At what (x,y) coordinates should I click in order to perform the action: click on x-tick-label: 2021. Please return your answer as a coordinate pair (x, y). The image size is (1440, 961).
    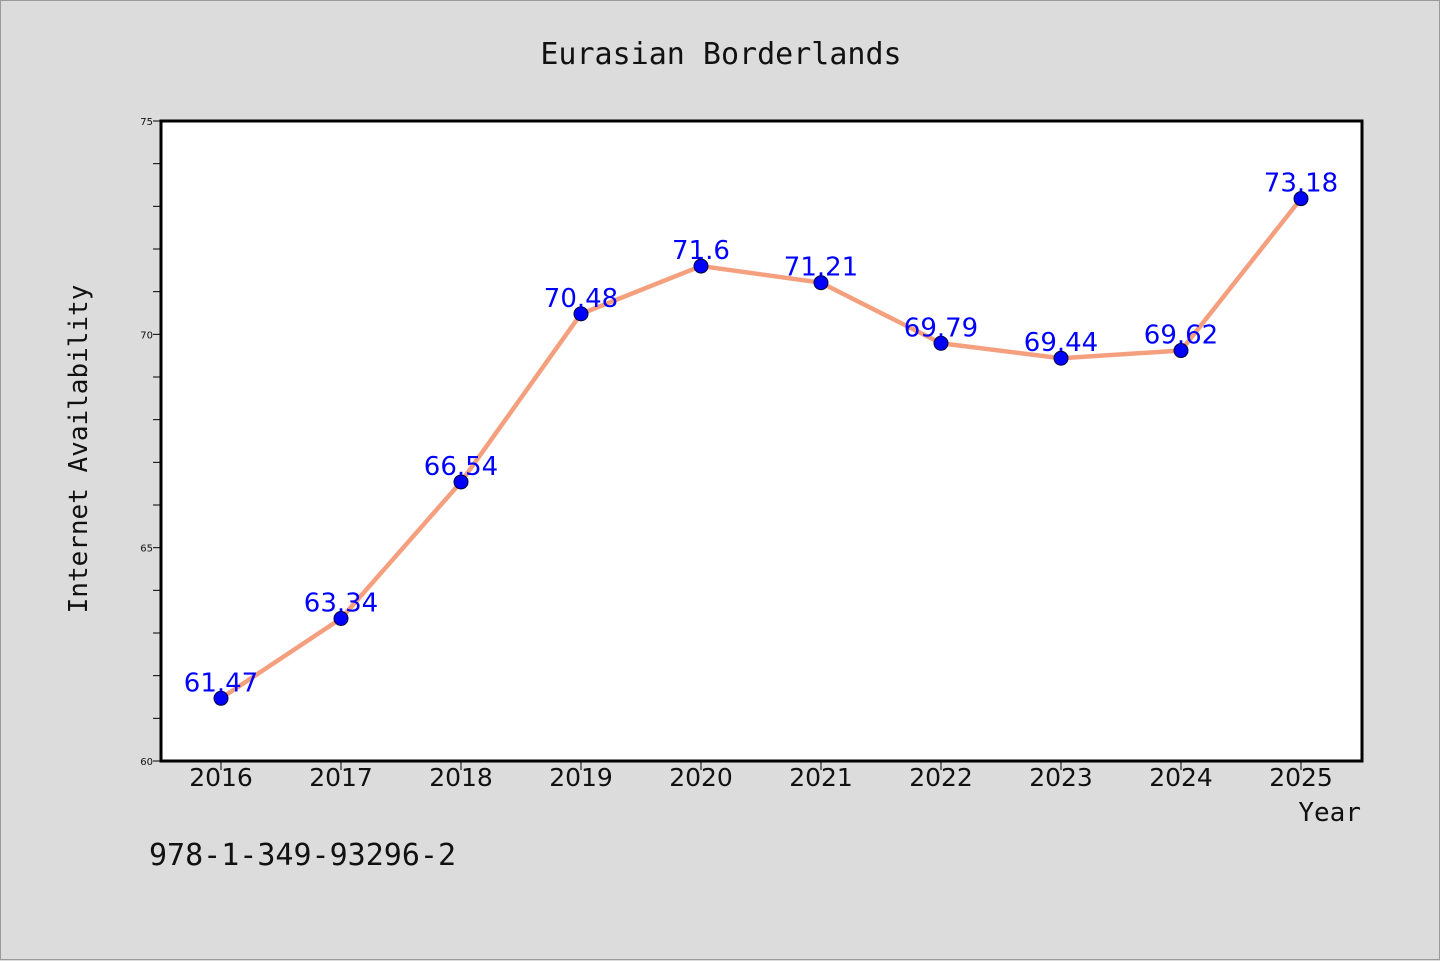
    Looking at the image, I should click on (821, 777).